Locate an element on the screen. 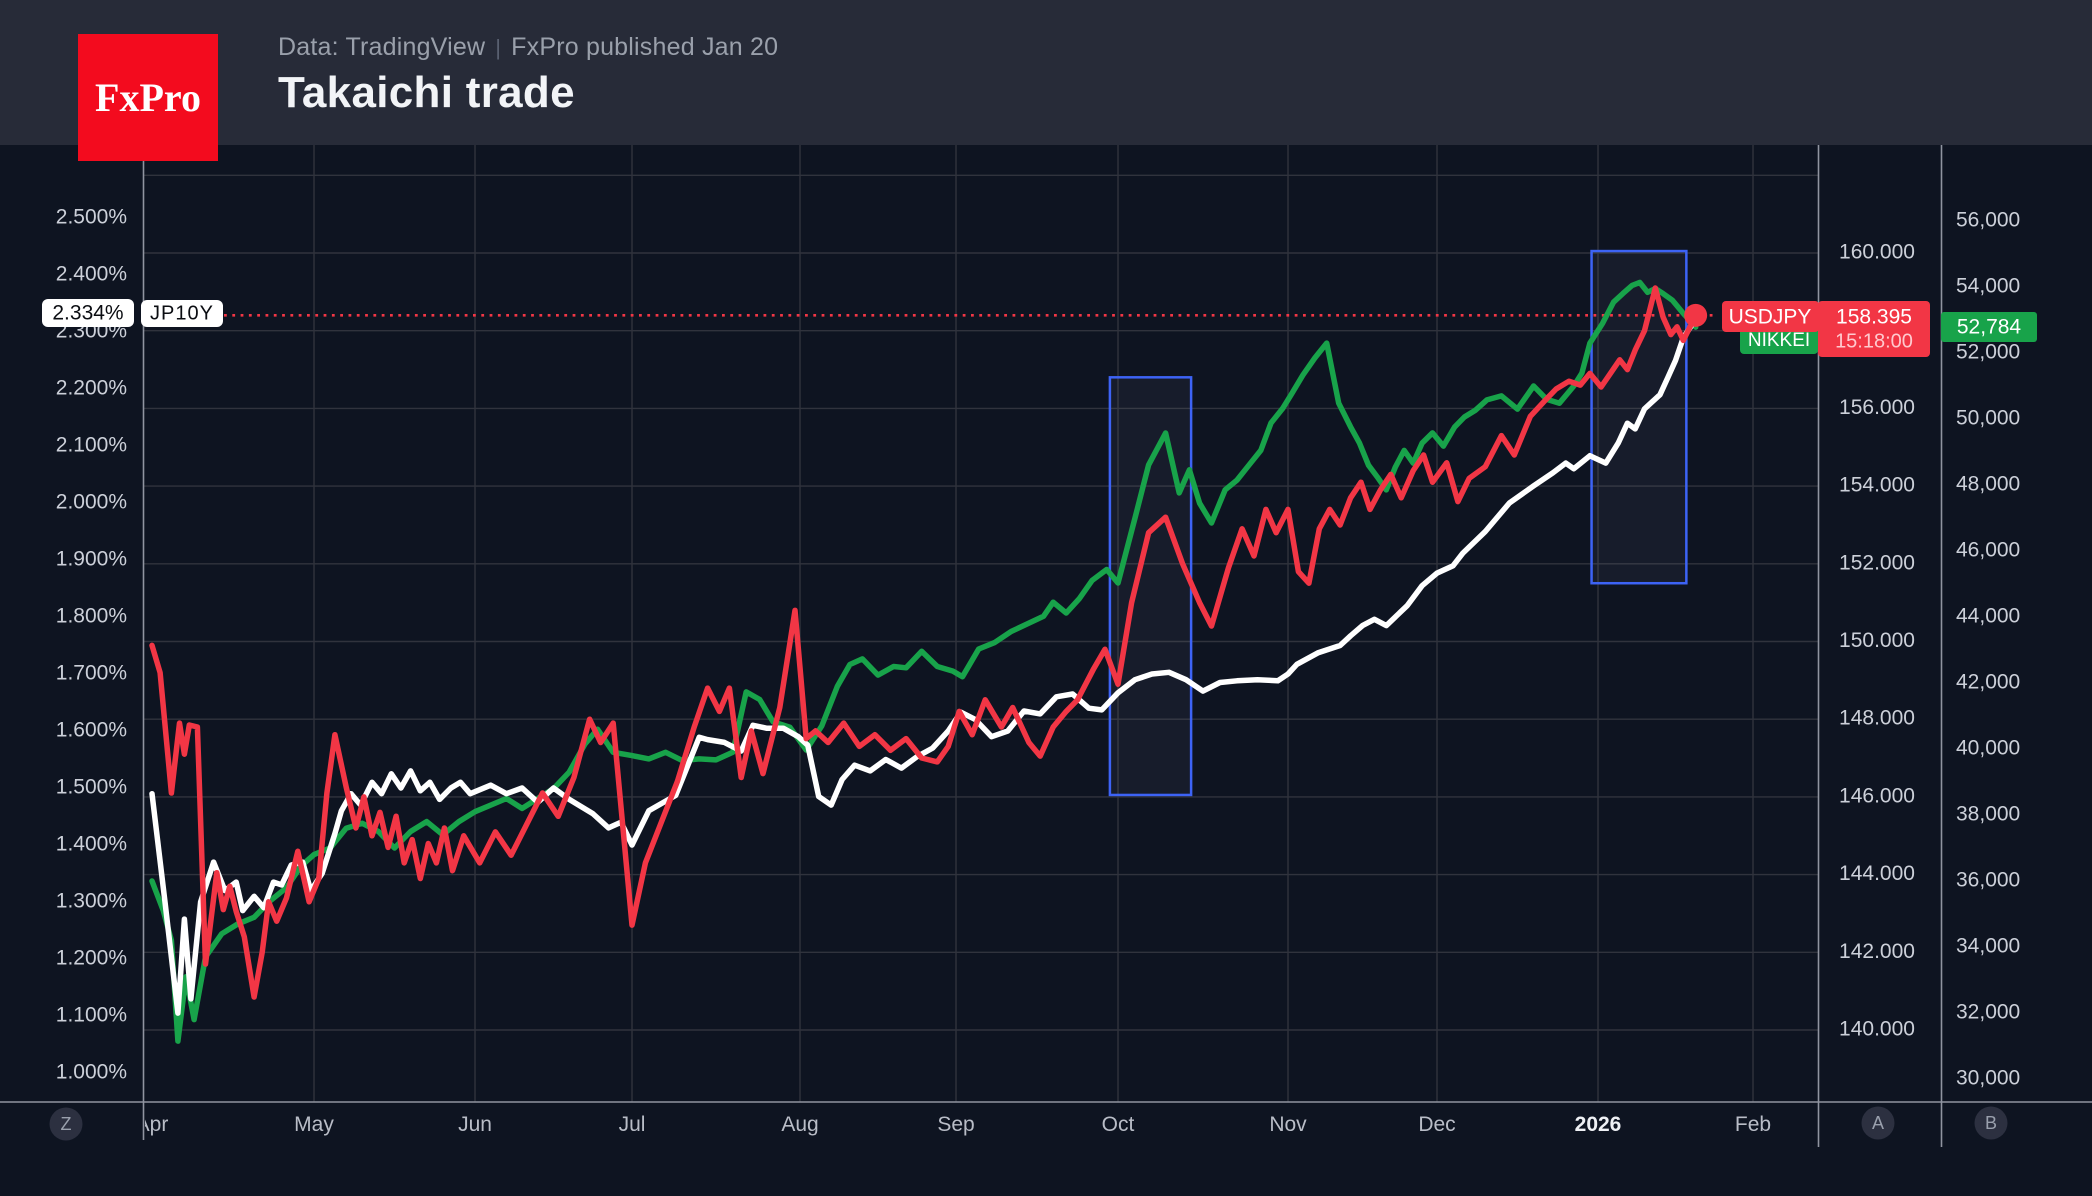 This screenshot has height=1196, width=2092. y-axis-tick-nikkei: 42,000 is located at coordinates (1988, 682).